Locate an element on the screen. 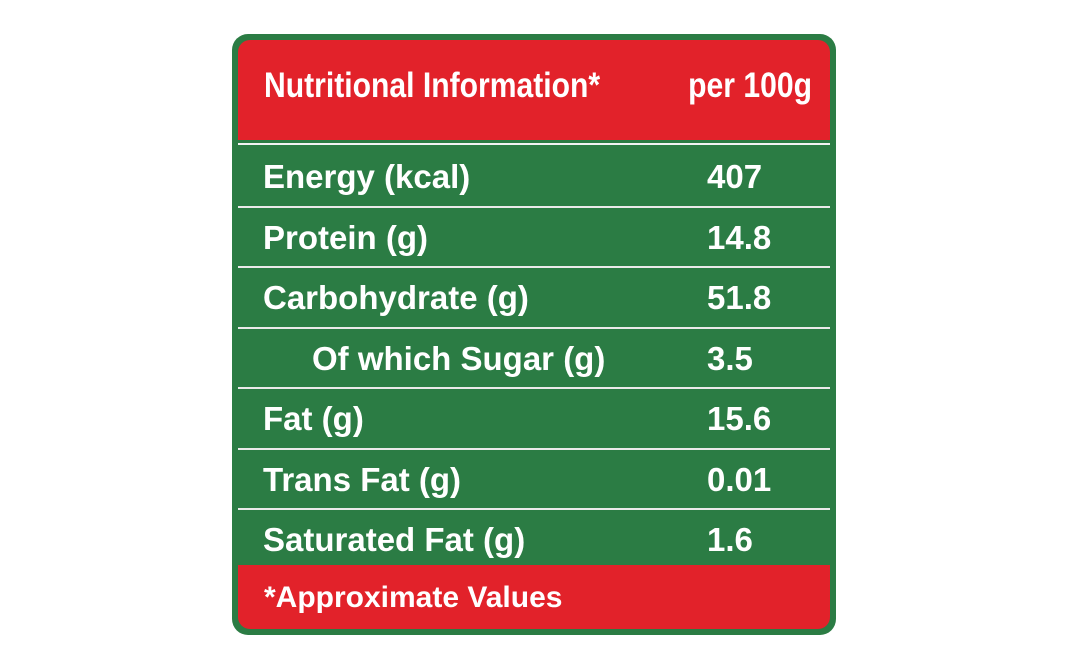 This screenshot has height=671, width=1068. footnote: *Approximate Values is located at coordinates (413, 597).